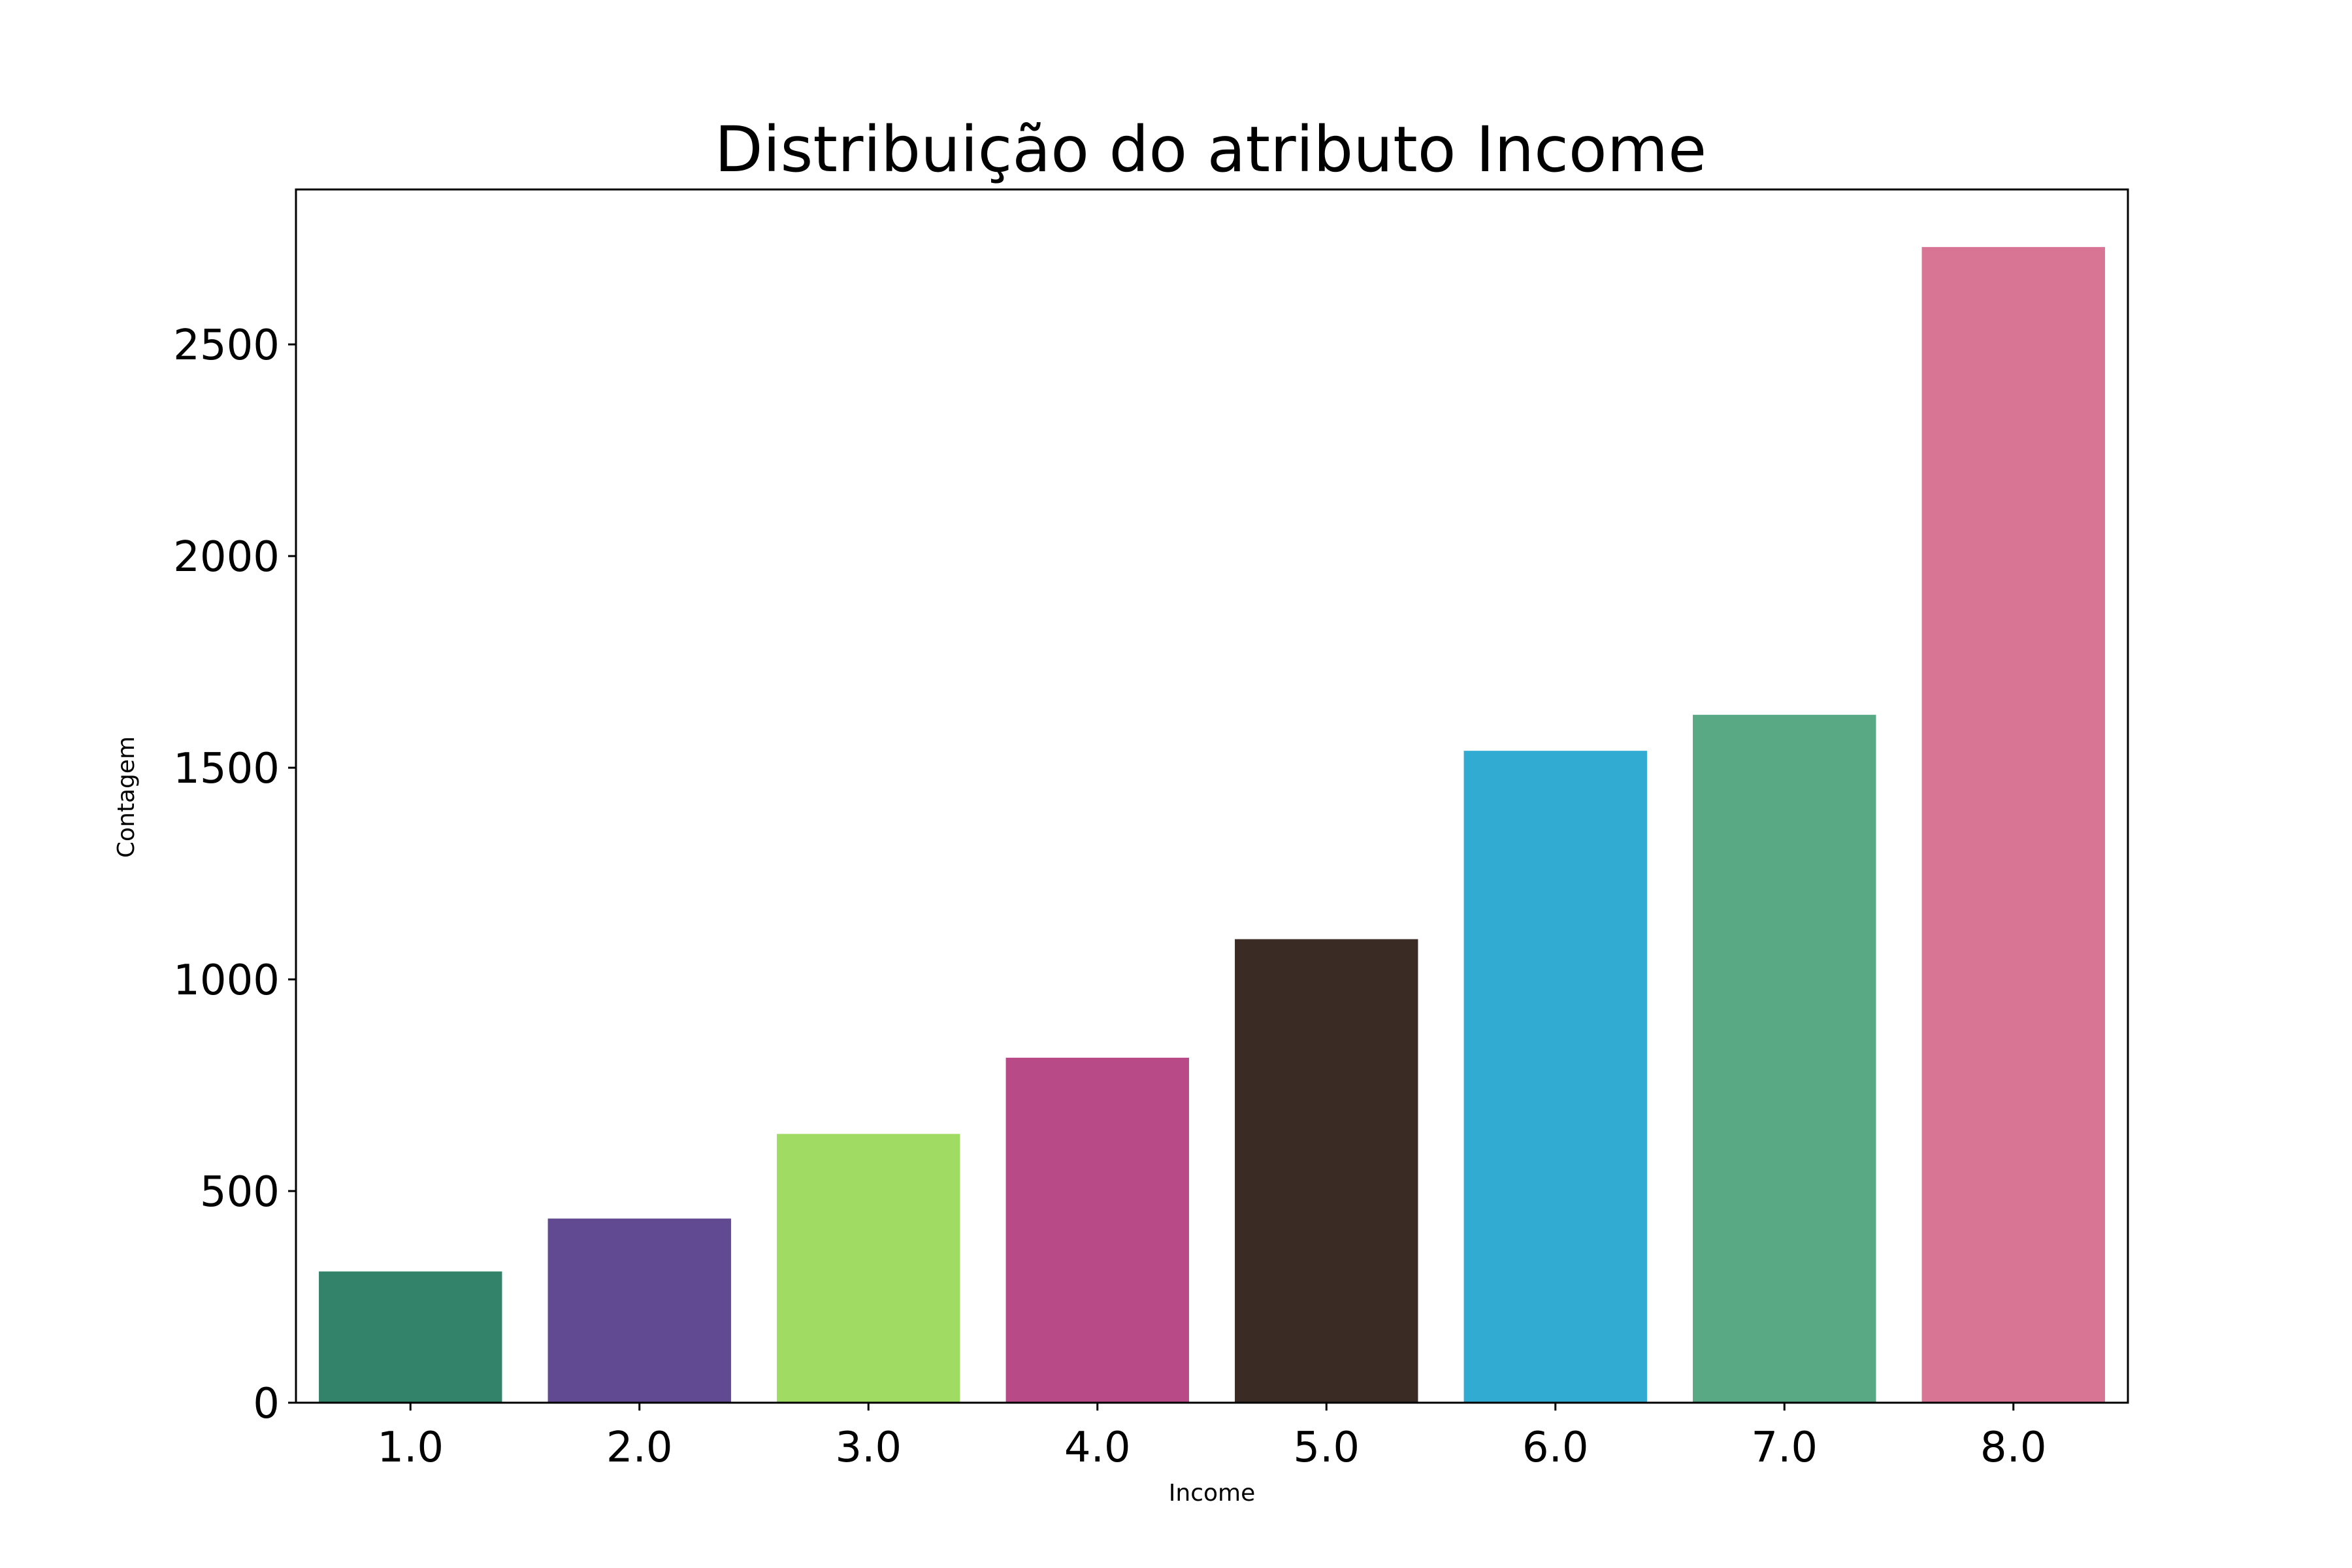 The height and width of the screenshot is (1568, 2352). Describe the element at coordinates (639, 1448) in the screenshot. I see `x-tick-label: 2.0` at that location.